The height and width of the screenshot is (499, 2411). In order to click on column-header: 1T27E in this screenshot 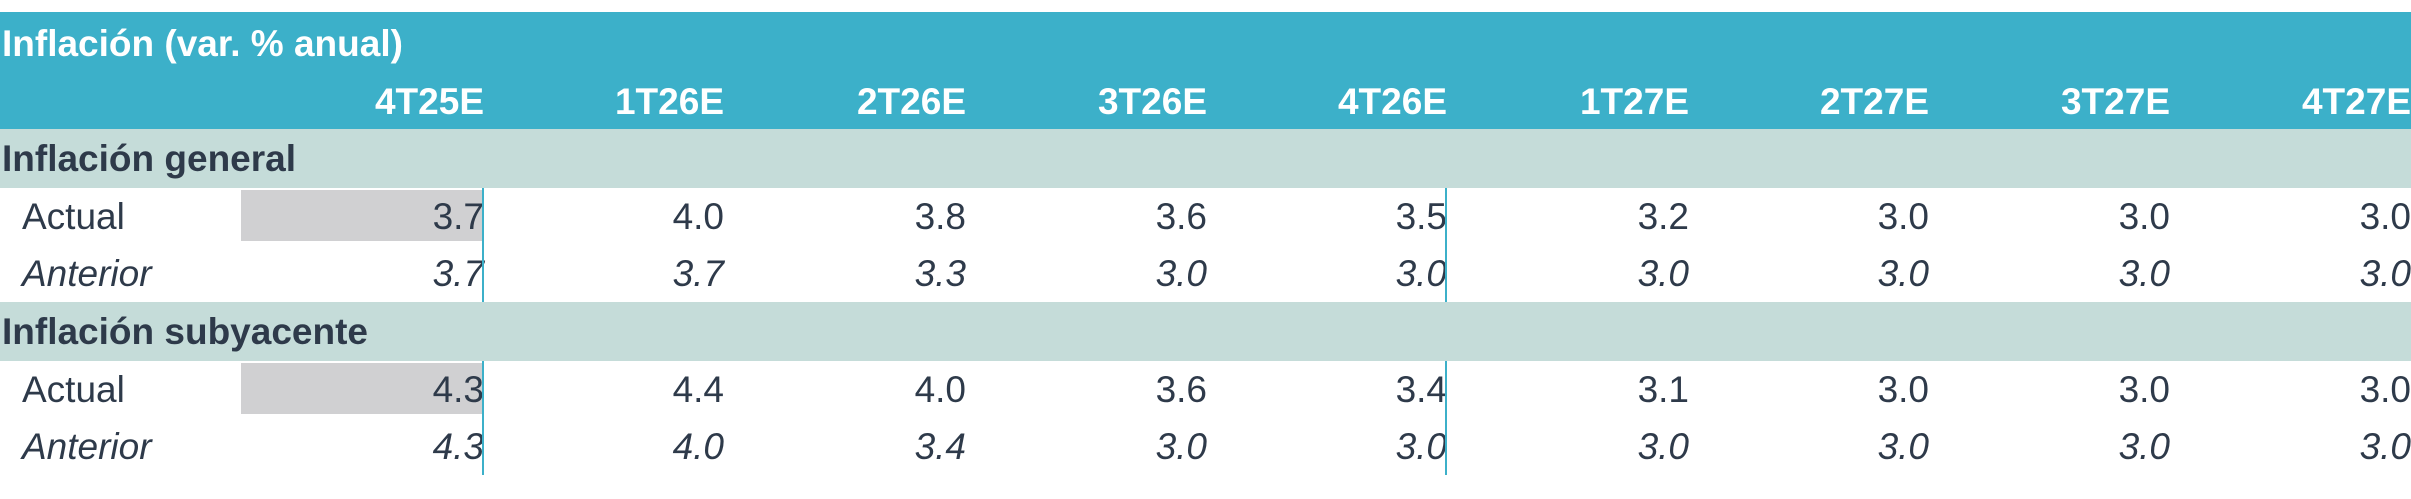, I will do `click(1634, 101)`.